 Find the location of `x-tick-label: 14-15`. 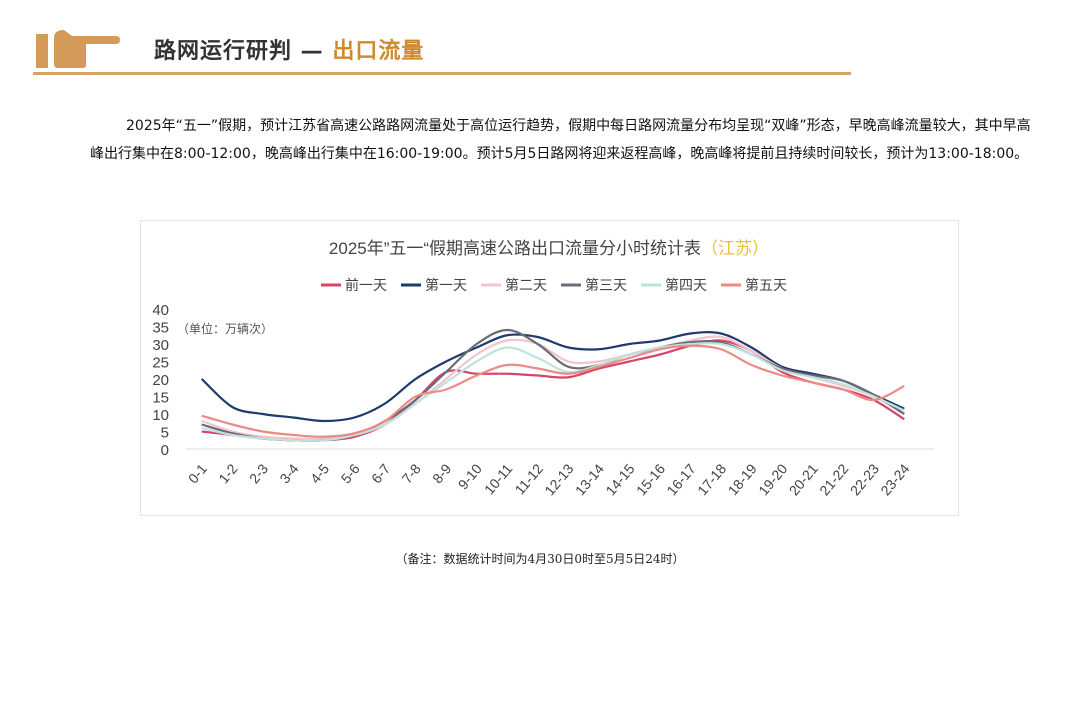

x-tick-label: 14-15 is located at coordinates (619, 479).